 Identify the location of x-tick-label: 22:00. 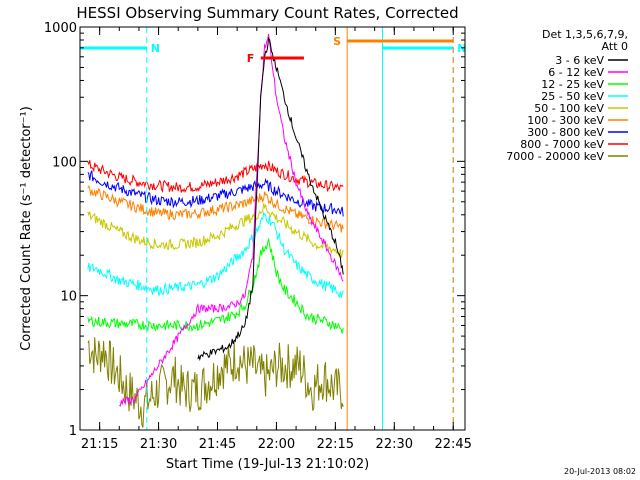
(276, 444).